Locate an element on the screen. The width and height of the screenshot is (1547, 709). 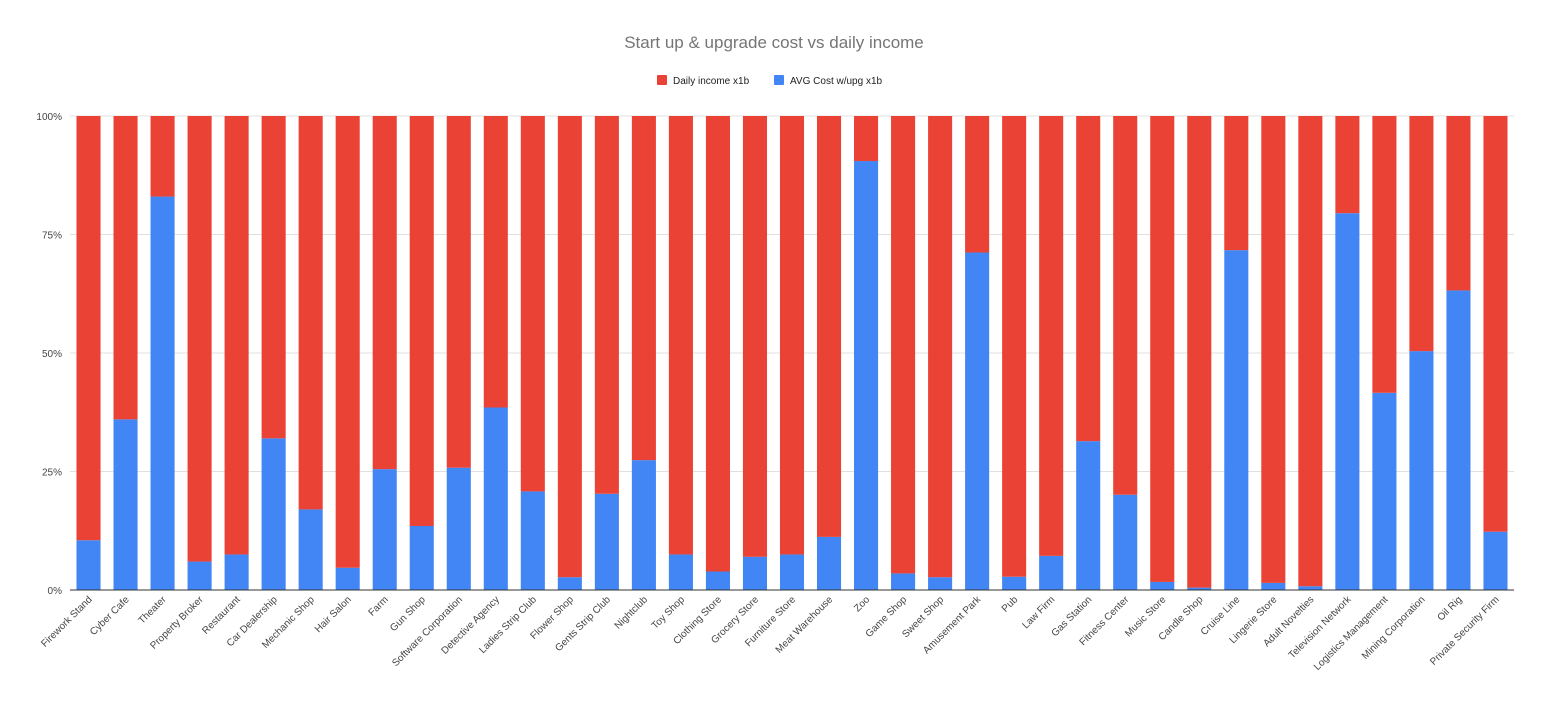
y-tick-label: 50% is located at coordinates (52, 354).